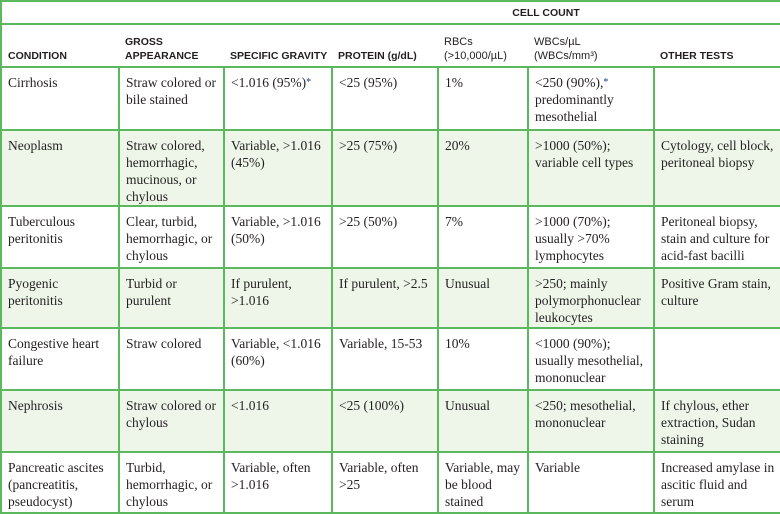  I want to click on cell-rbc: Unusual, so click(483, 298).